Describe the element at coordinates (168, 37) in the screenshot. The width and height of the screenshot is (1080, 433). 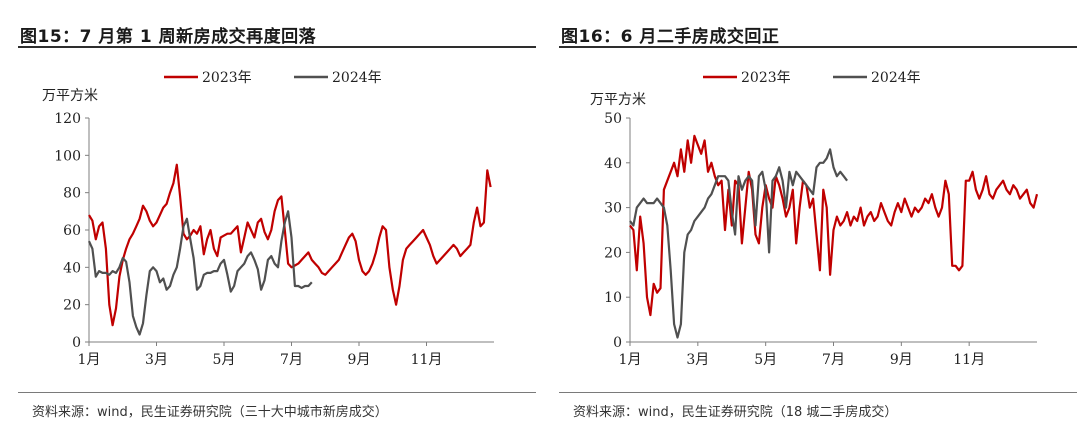
I see `figure-title: 图15：7 月第 1 周新房成交再度回落` at that location.